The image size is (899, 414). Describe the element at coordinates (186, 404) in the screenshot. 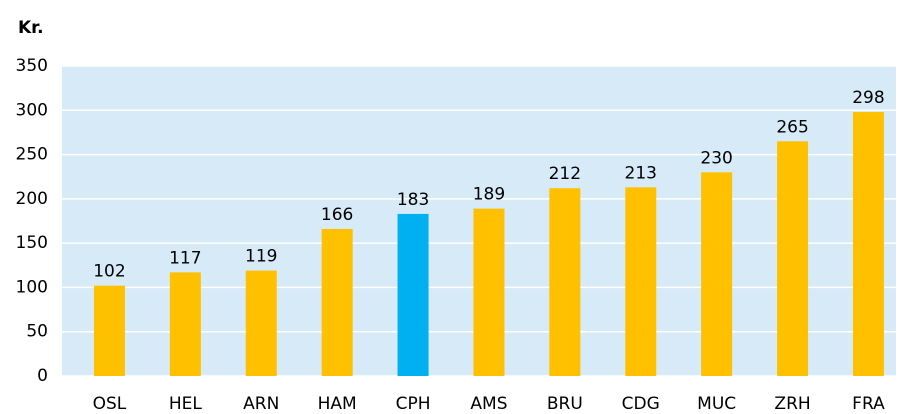

I see `x-tick-label: HEL` at that location.